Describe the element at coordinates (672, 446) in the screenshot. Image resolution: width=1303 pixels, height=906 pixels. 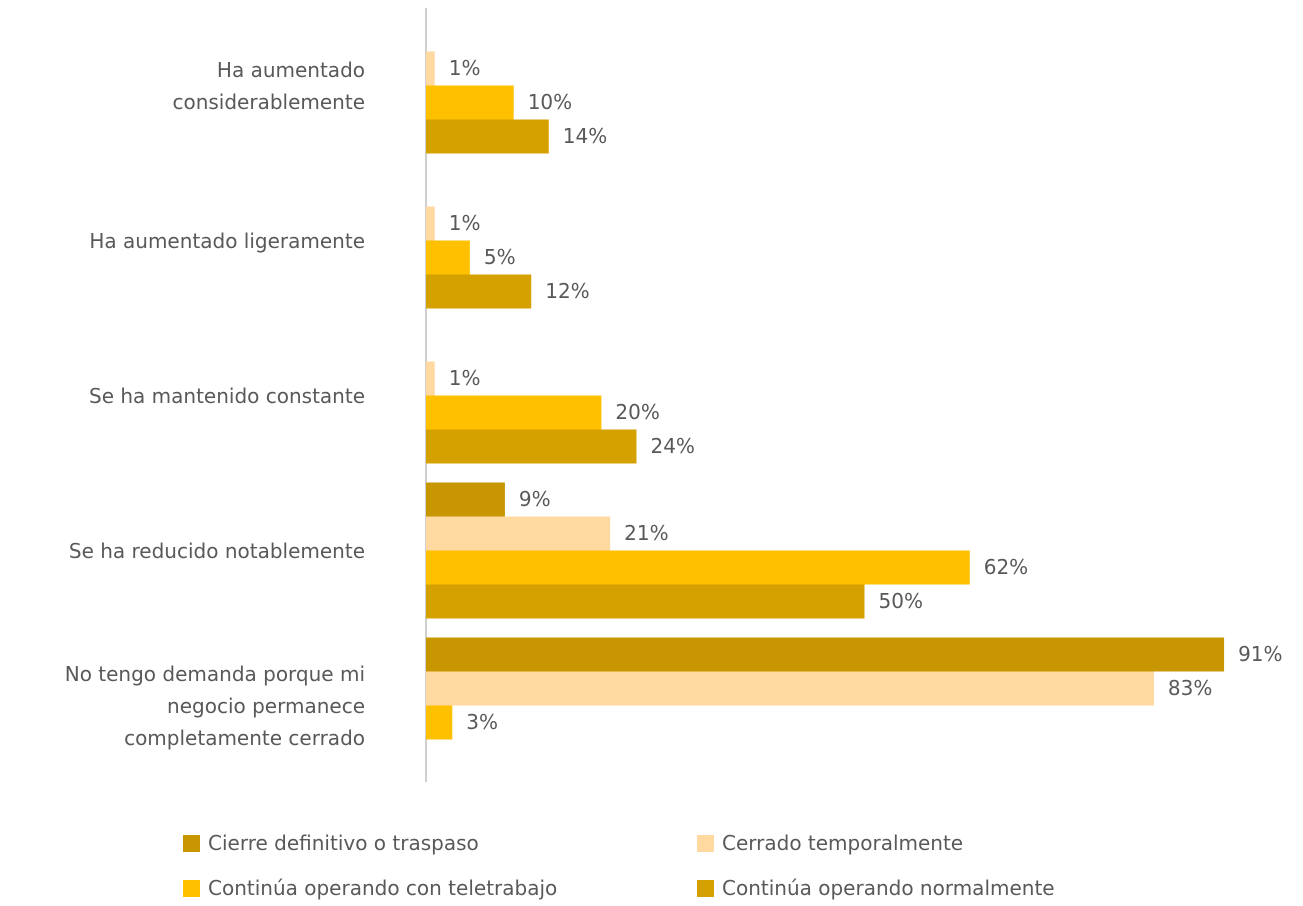
I see `value-label: 24%` at that location.